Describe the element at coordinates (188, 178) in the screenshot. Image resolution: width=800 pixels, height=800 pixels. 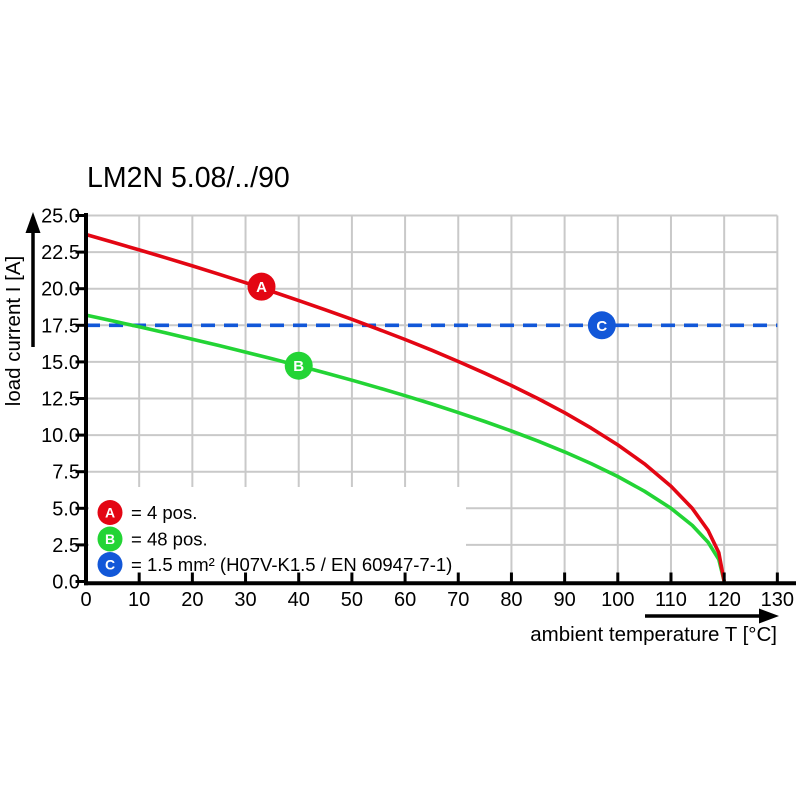
I see `chart-title: LM2N 5.08/../90` at that location.